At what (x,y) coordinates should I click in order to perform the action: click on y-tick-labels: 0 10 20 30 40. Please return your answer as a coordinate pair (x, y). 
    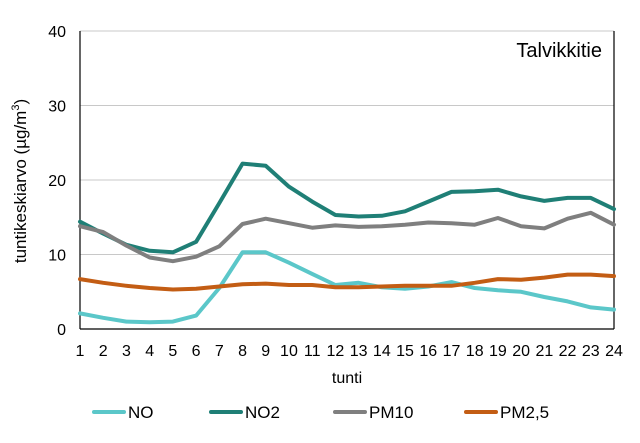
    Looking at the image, I should click on (57, 181).